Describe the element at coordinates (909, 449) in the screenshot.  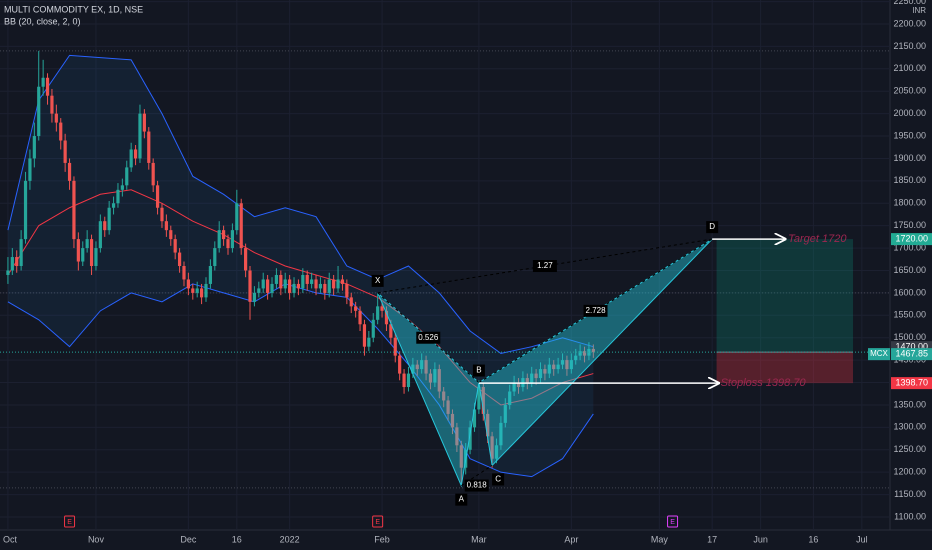
I see `y-tick-label: 1250.00` at that location.